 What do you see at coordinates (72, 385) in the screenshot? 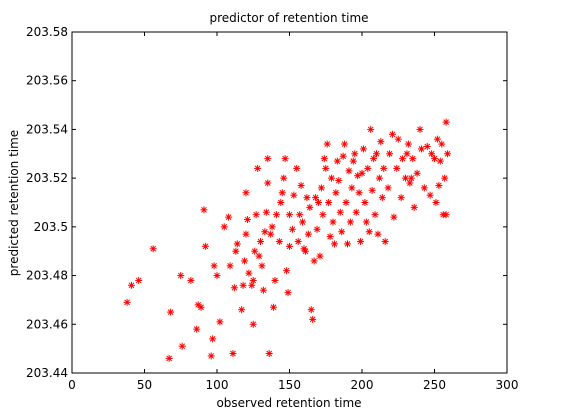
I see `x-tick-label: 0` at bounding box center [72, 385].